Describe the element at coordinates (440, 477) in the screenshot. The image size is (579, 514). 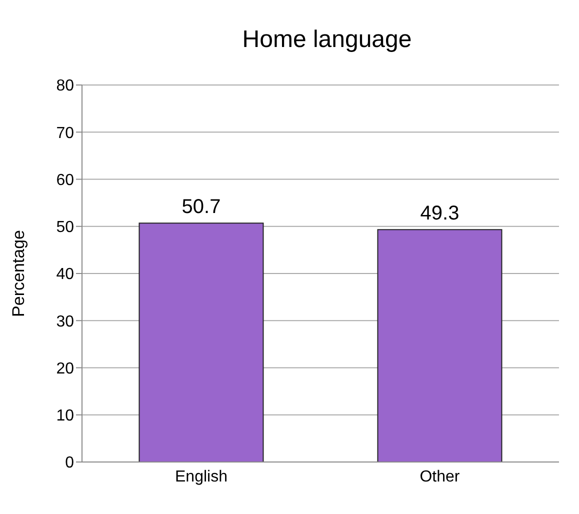
I see `x-tick-label: Other` at that location.